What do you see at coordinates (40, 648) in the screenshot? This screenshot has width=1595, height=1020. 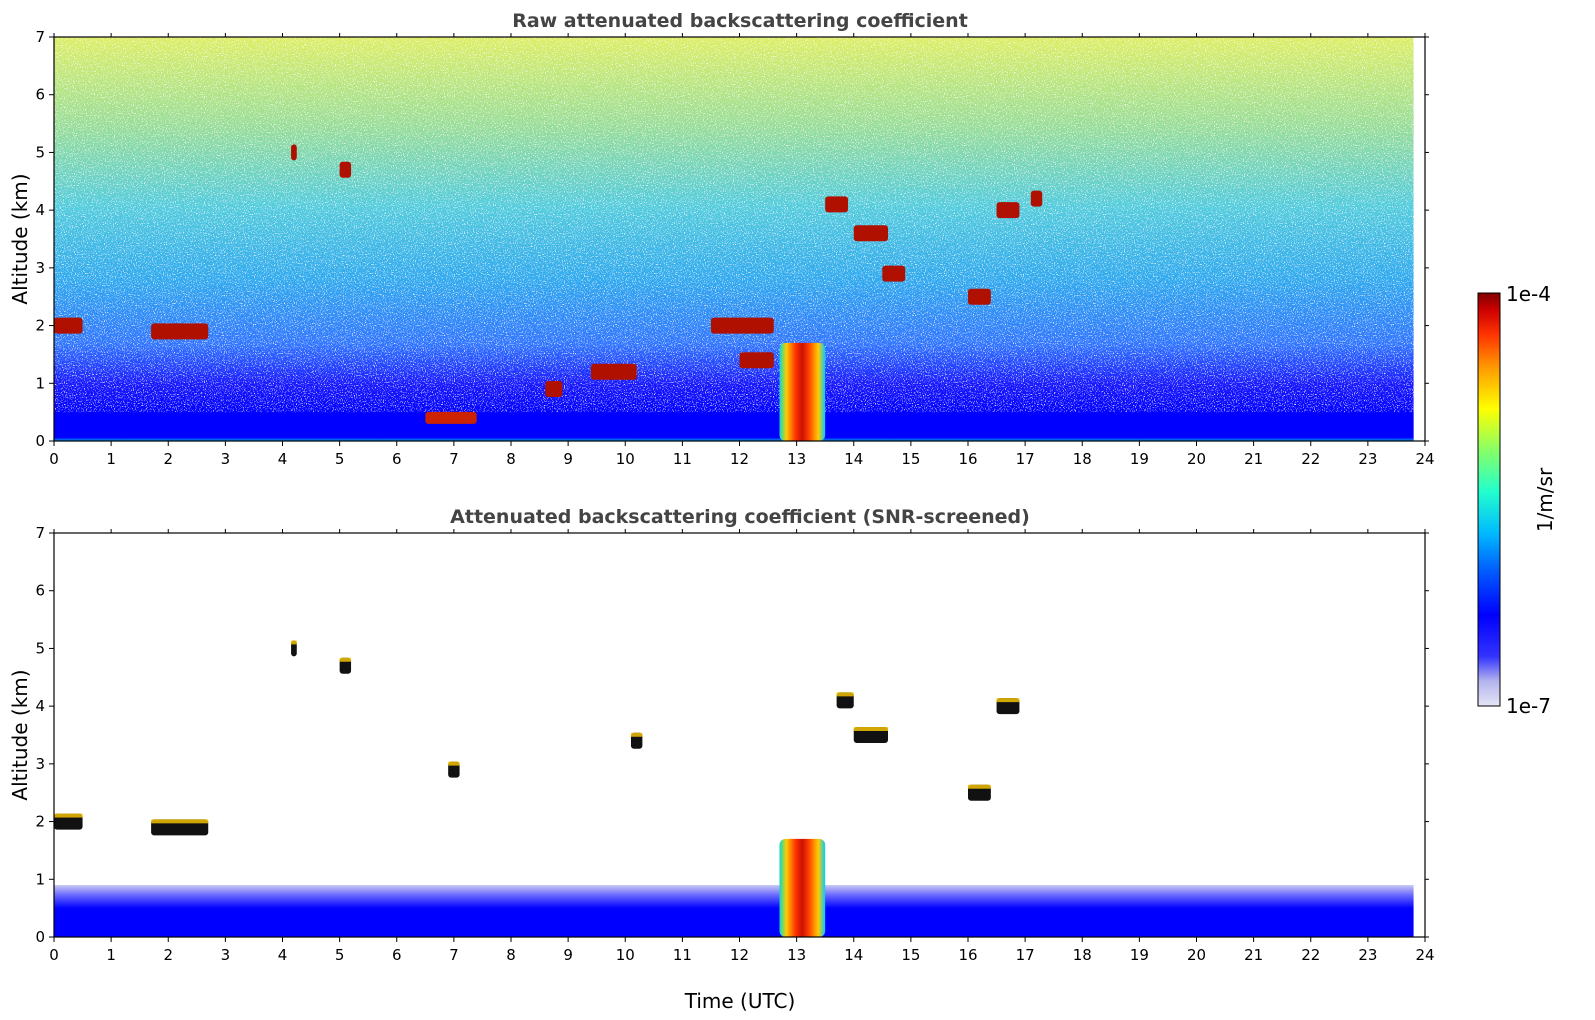 I see `y-tick-label: 5` at bounding box center [40, 648].